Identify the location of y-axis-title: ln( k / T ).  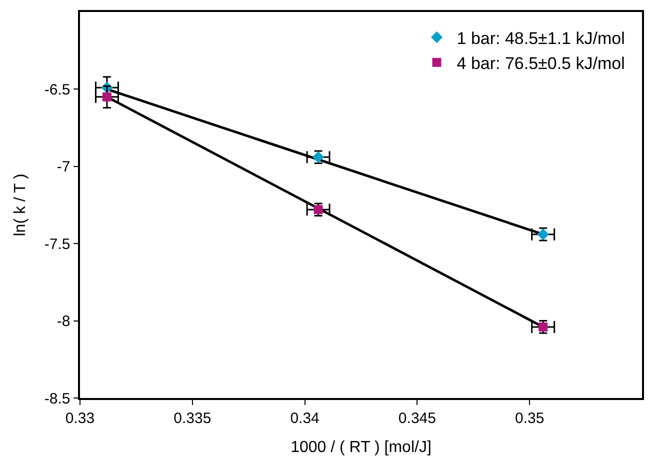
(20, 205).